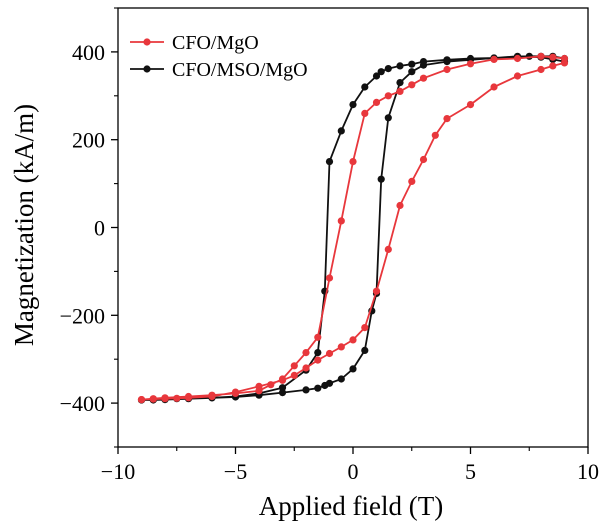 Image resolution: width=601 pixels, height=526 pixels. Describe the element at coordinates (82, 315) in the screenshot. I see `y-tick-label: −200` at that location.